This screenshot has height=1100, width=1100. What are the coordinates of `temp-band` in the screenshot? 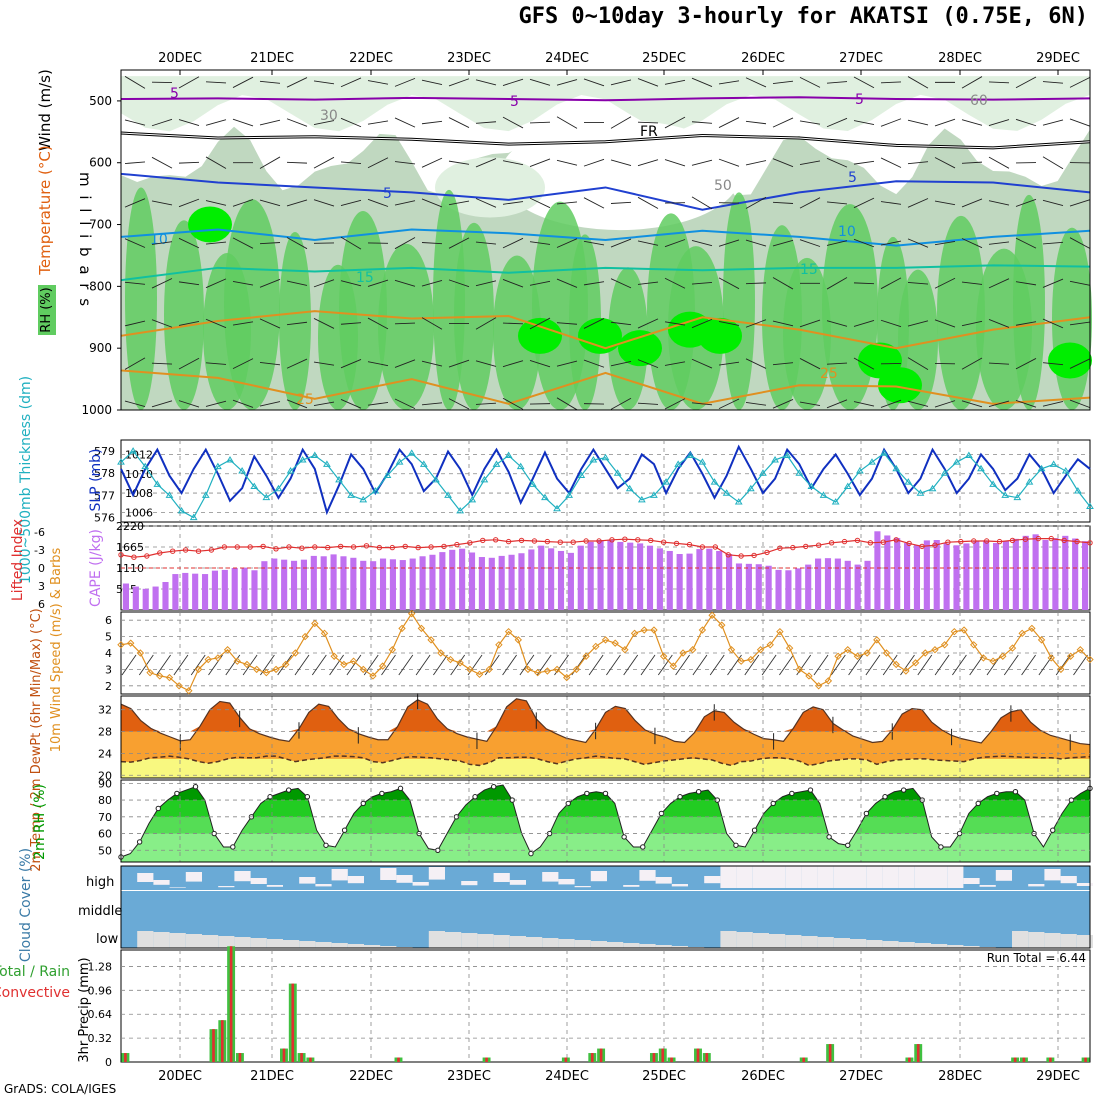 It's located at (605, 756).